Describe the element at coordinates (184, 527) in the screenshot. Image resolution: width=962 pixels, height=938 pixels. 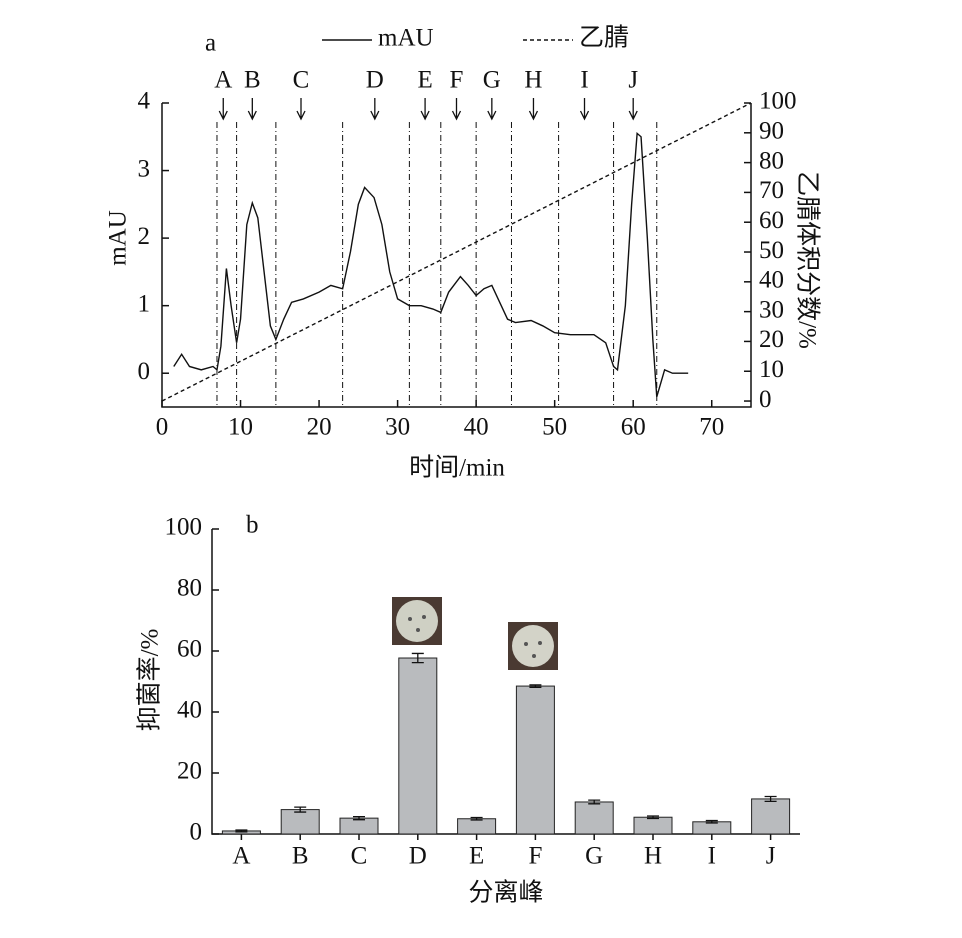
I see `y-tick-label: 100` at that location.